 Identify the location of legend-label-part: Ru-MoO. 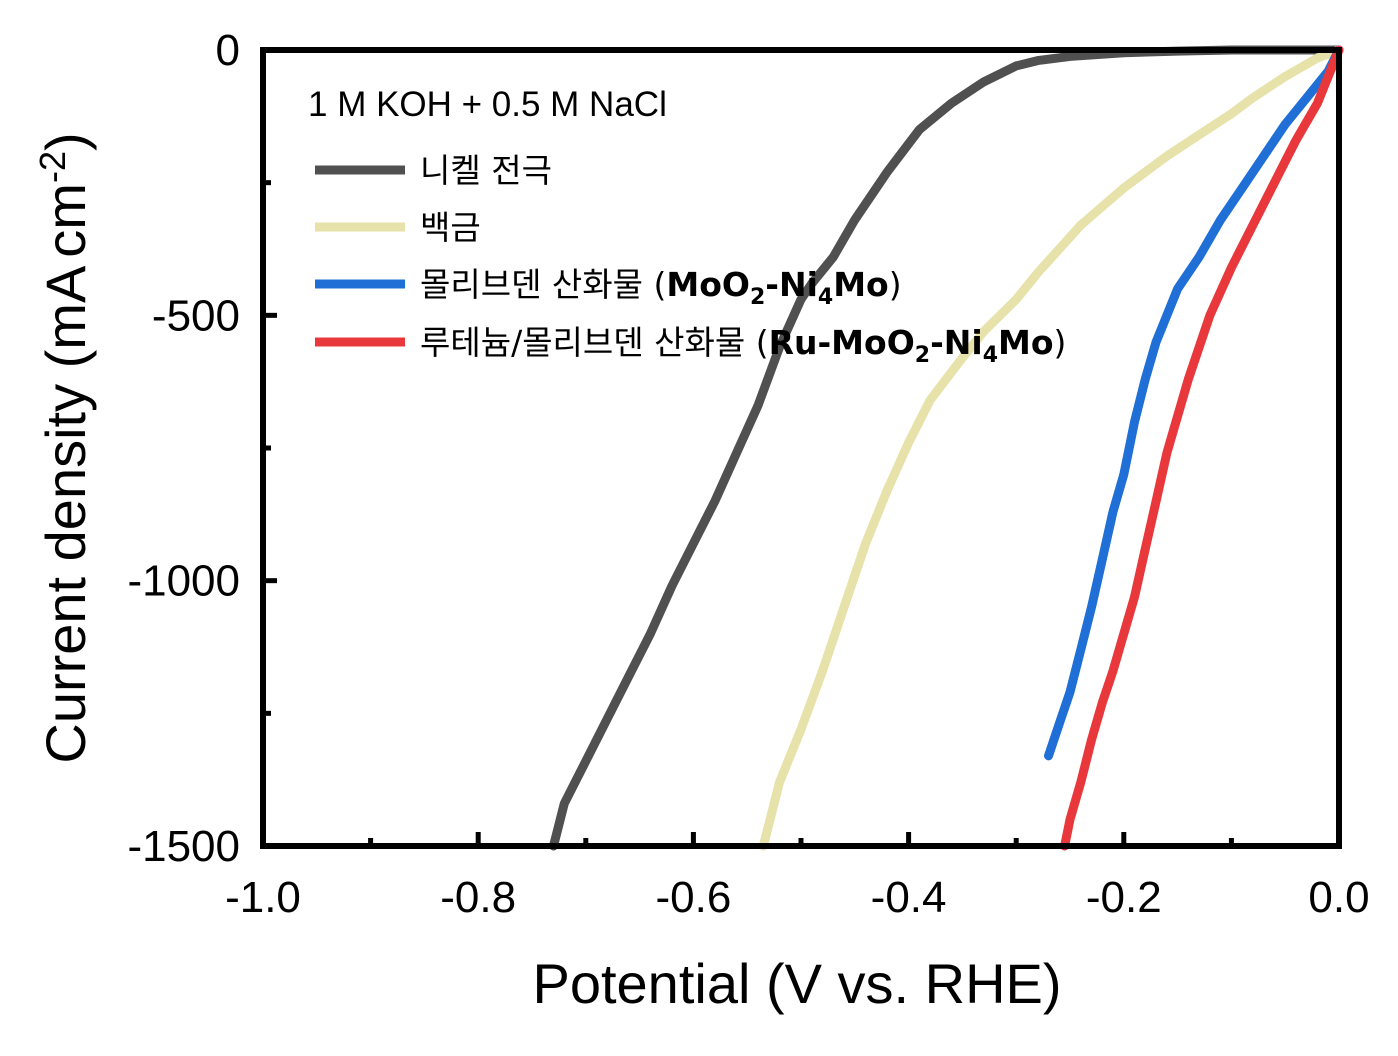
(842, 342).